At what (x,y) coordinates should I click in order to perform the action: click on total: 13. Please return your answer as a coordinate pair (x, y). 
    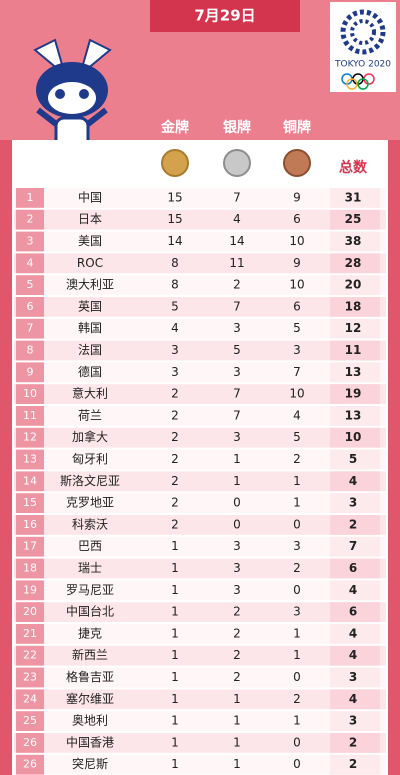
    Looking at the image, I should click on (353, 415).